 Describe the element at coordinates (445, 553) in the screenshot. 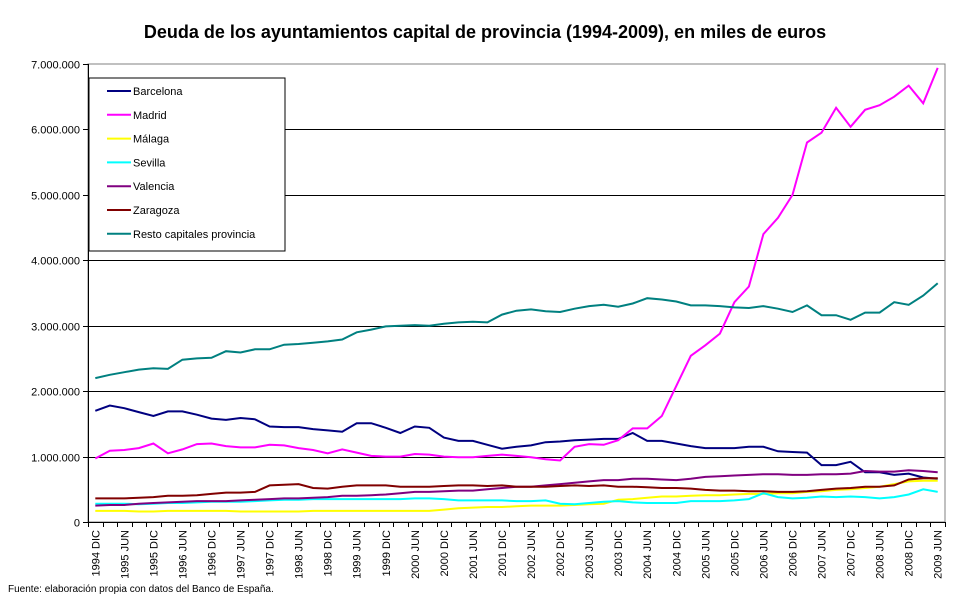

I see `x-tick-label: 2000 DIC` at that location.